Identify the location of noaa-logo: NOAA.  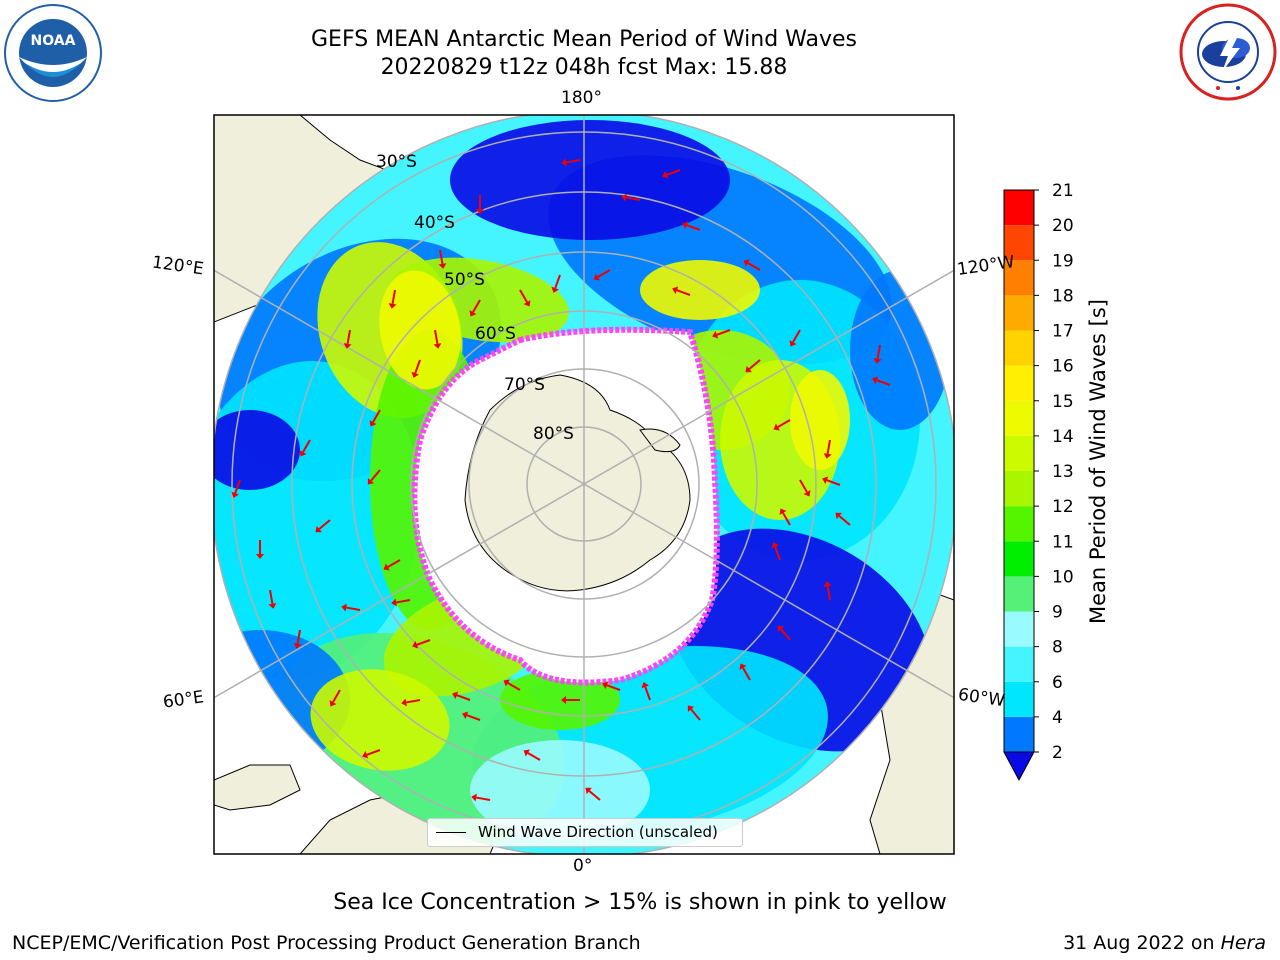
(53, 53).